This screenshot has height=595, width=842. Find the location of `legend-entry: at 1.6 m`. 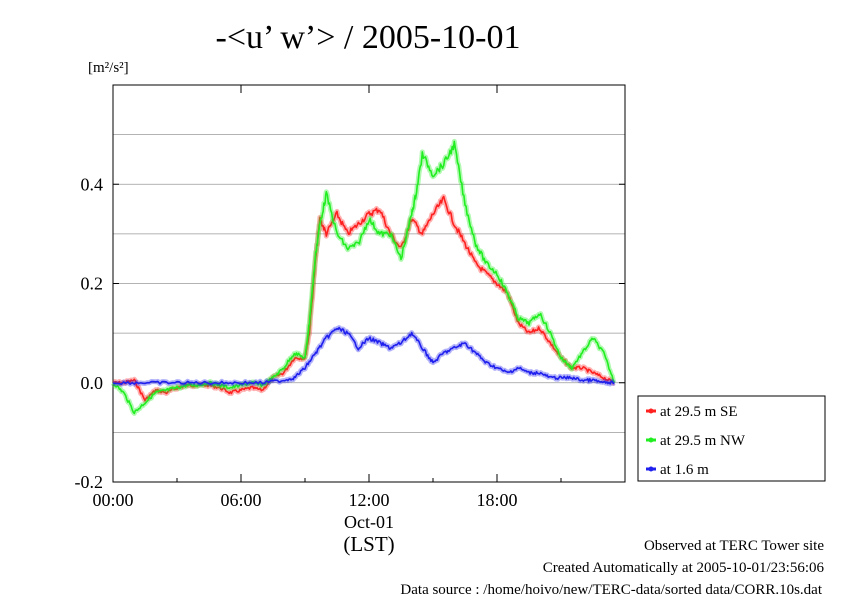

legend-entry: at 1.6 m is located at coordinates (684, 470).